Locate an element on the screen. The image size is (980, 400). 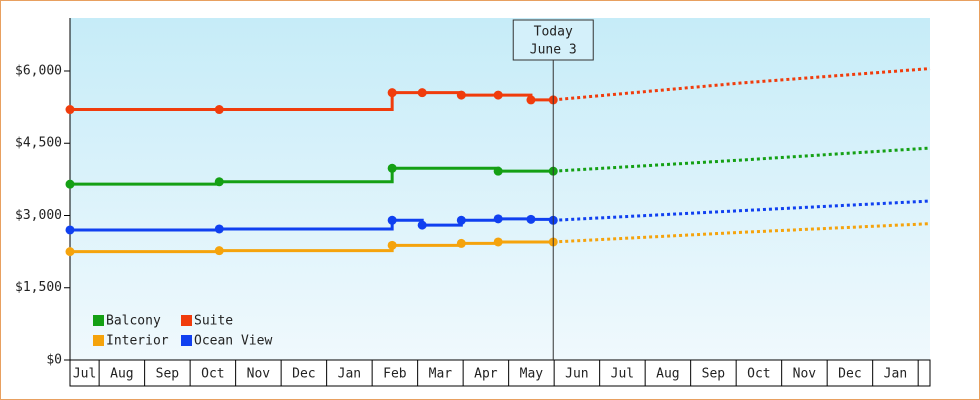
x-tick-label: Apr is located at coordinates (486, 374).